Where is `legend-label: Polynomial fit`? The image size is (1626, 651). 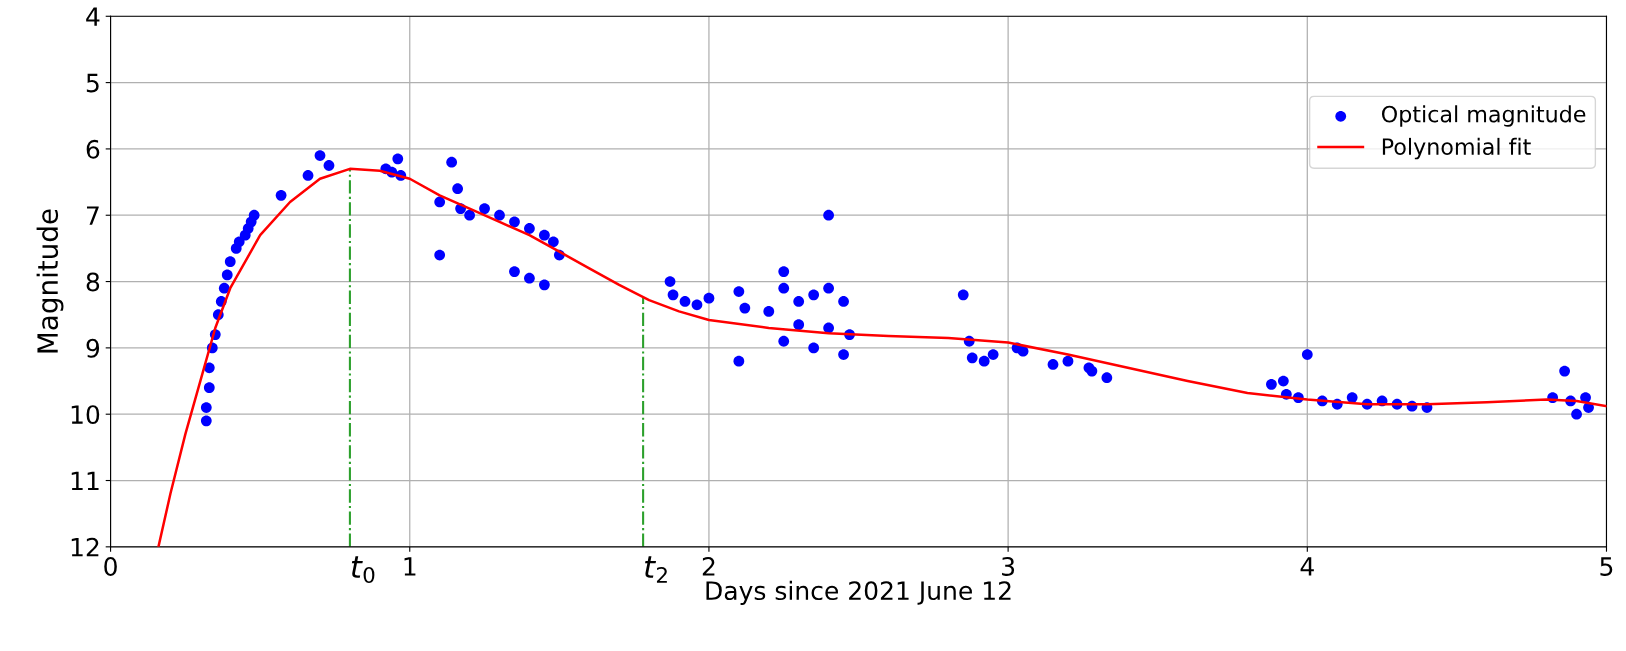 legend-label: Polynomial fit is located at coordinates (1456, 148).